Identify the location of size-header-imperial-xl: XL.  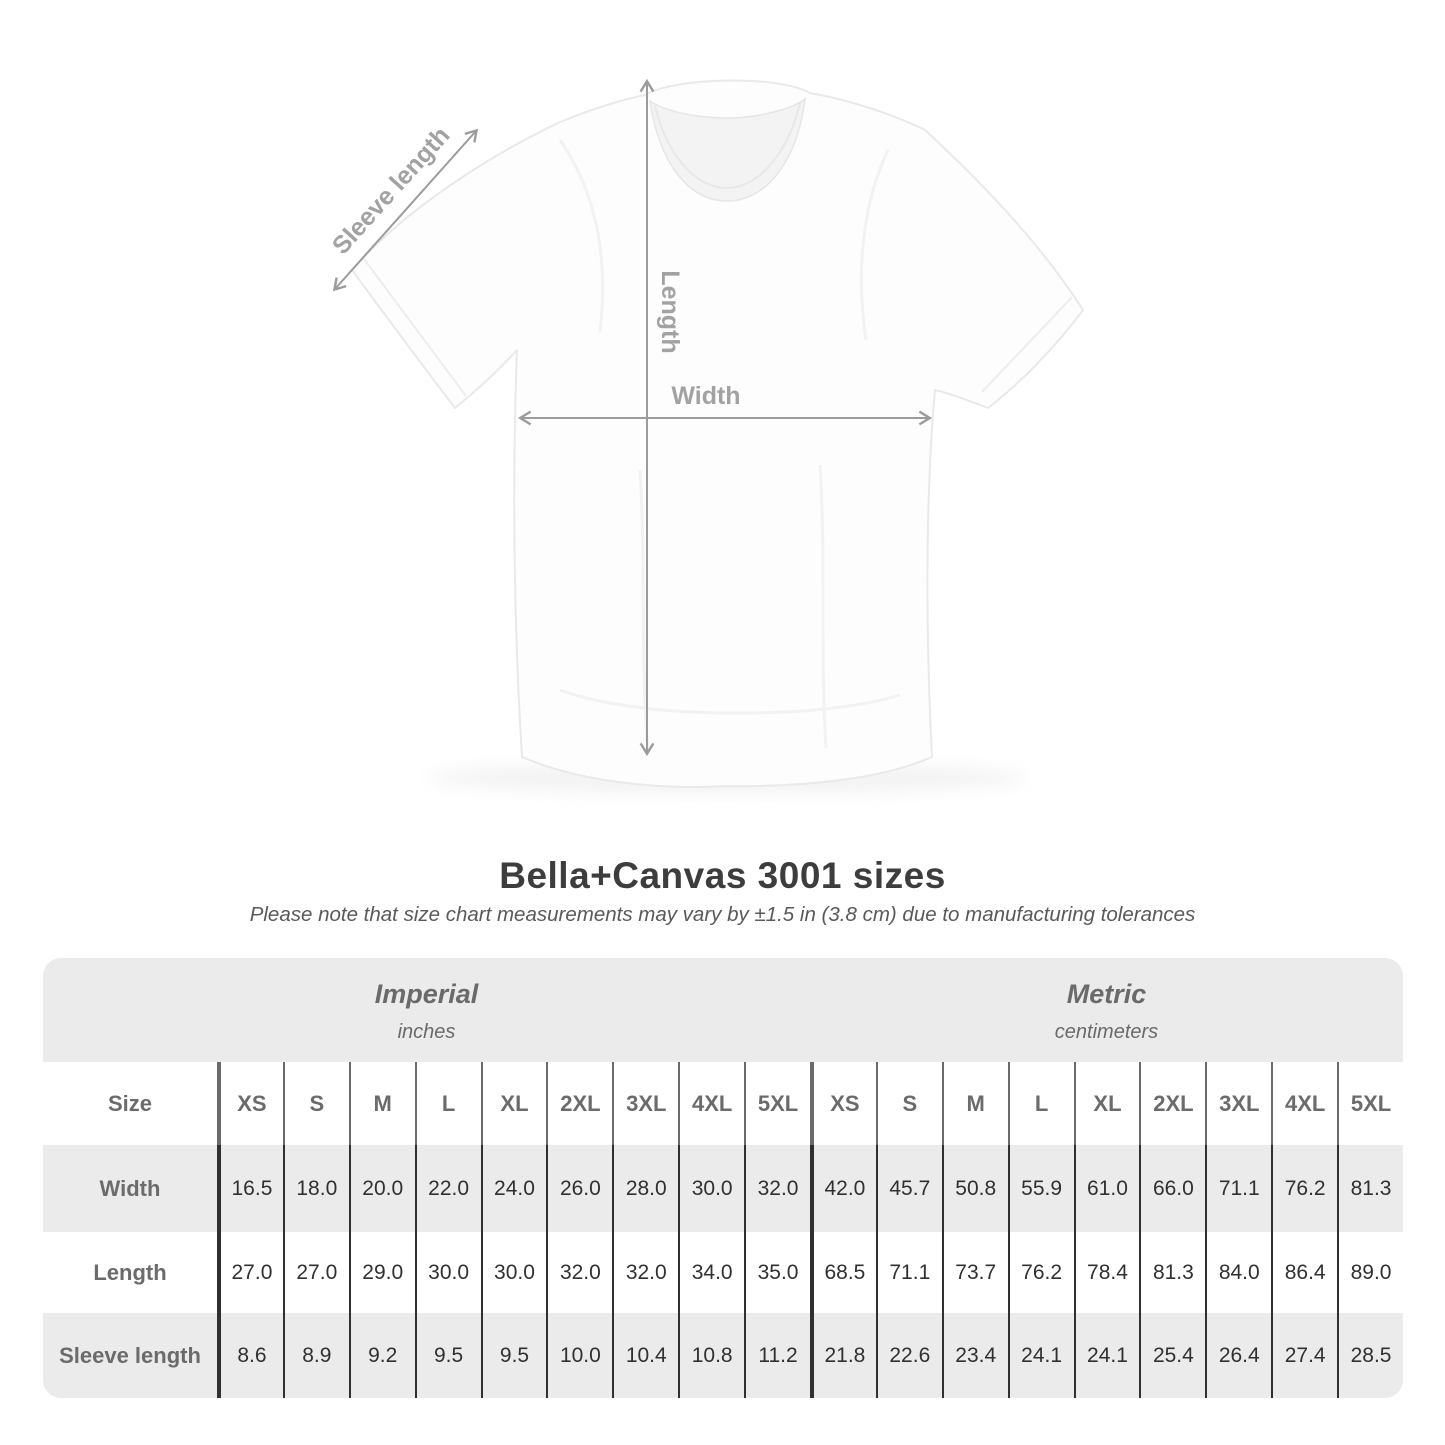
(513, 1103).